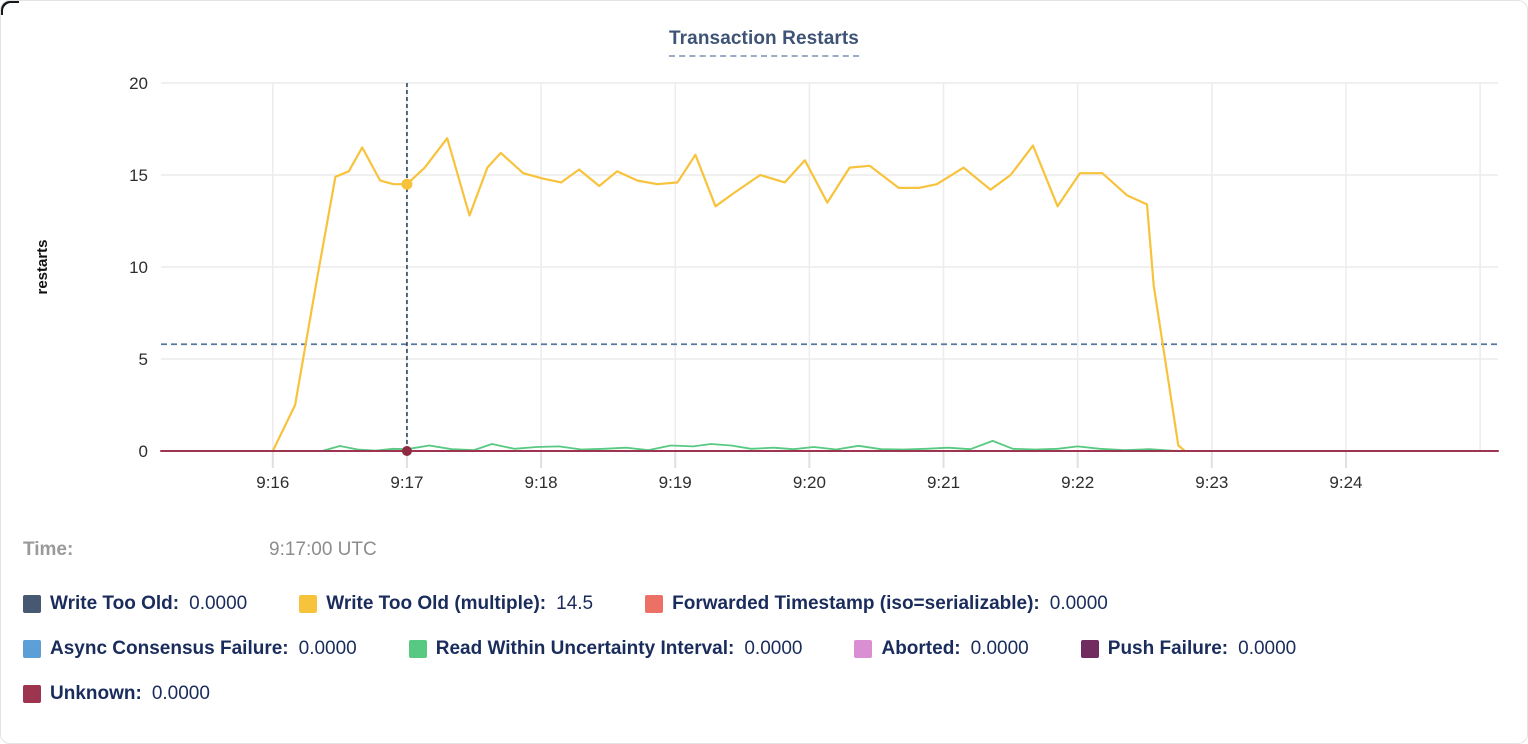 The width and height of the screenshot is (1528, 744). I want to click on y-tick-label: 15, so click(138, 175).